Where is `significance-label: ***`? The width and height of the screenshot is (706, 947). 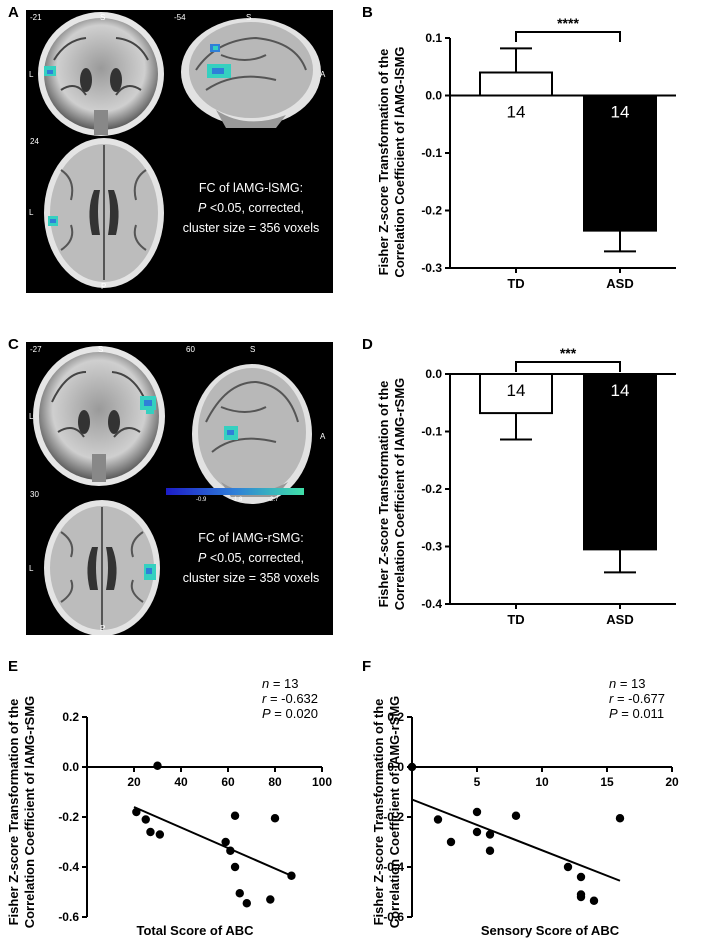
significance-label: *** is located at coordinates (568, 353).